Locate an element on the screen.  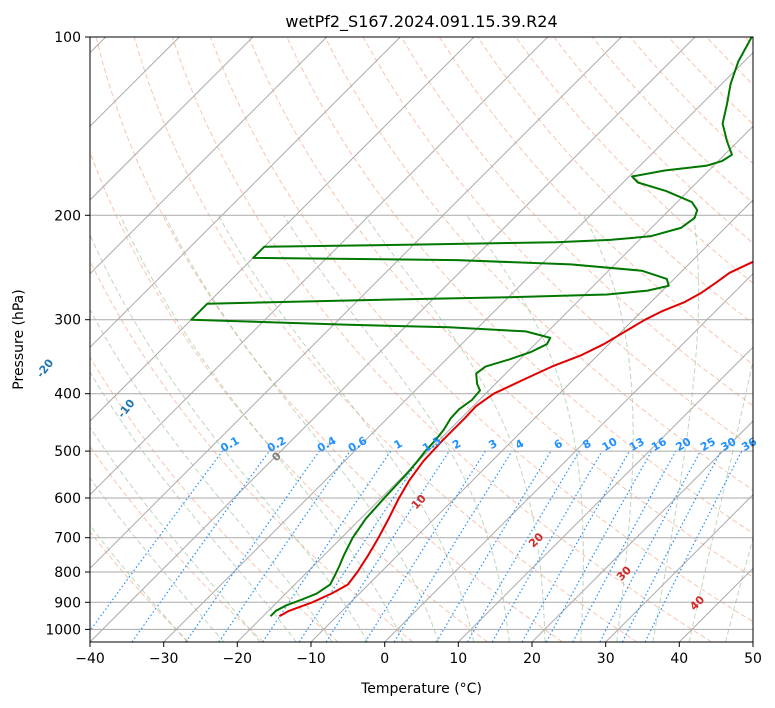
x-axis-title: Temperature (°C) is located at coordinates (421, 689).